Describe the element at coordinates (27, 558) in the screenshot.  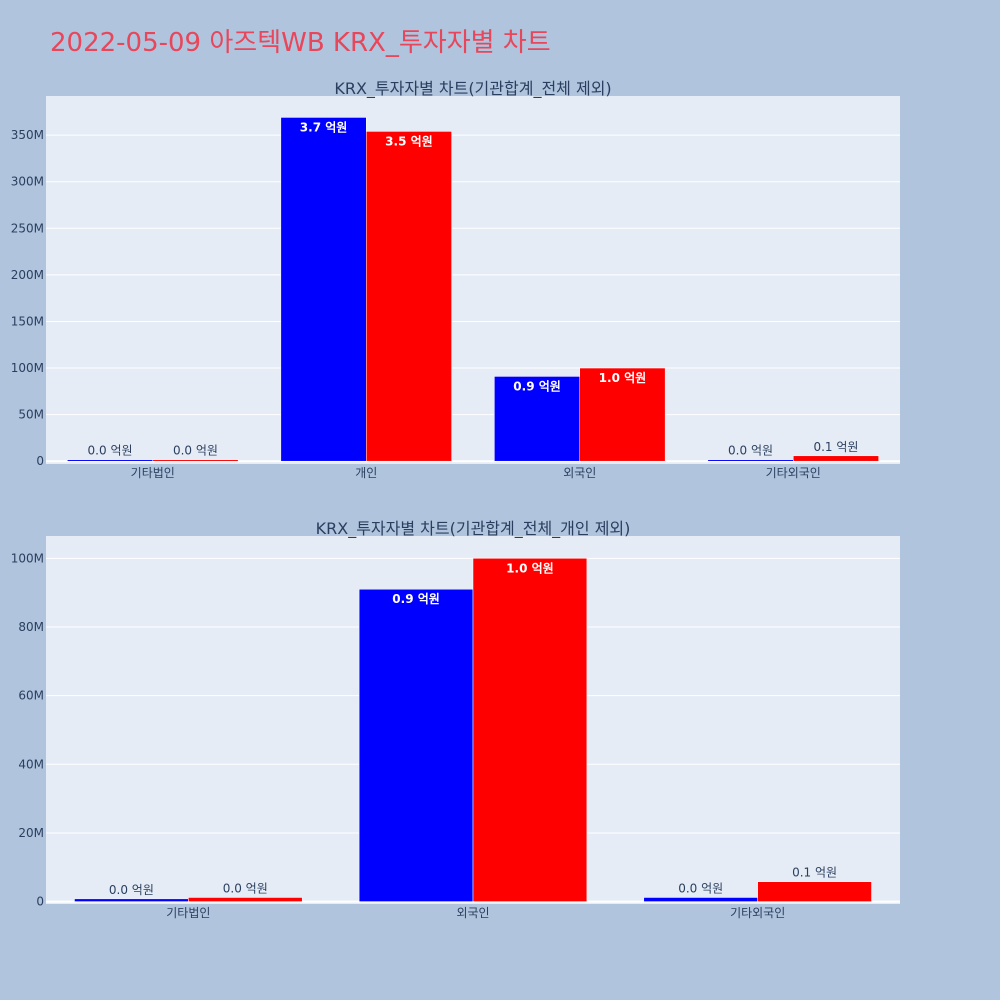
I see `chart-bottom-ytick-label: 100M` at that location.